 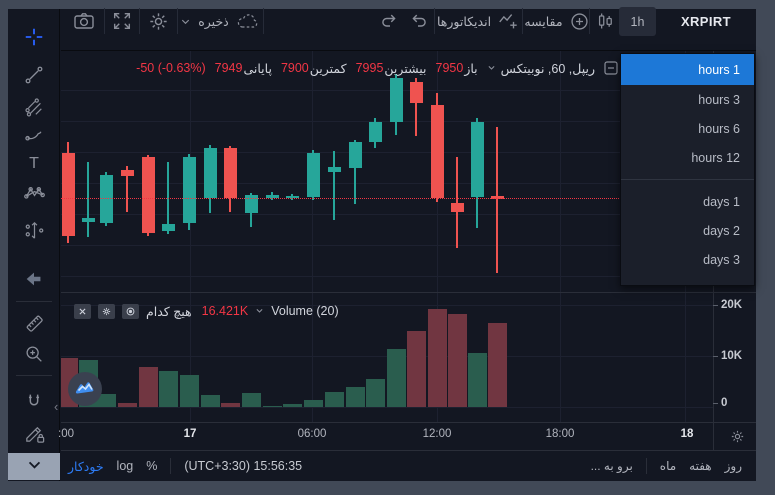 I want to click on indicators-label: اندیکاتورها, so click(x=464, y=21).